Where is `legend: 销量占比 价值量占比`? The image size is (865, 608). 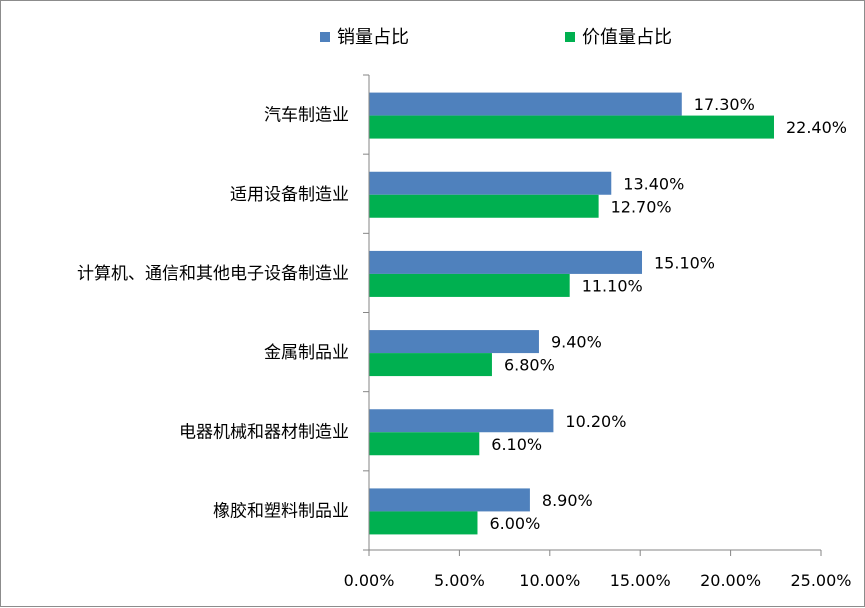
legend: 销量占比 价值量占比 is located at coordinates (496, 37).